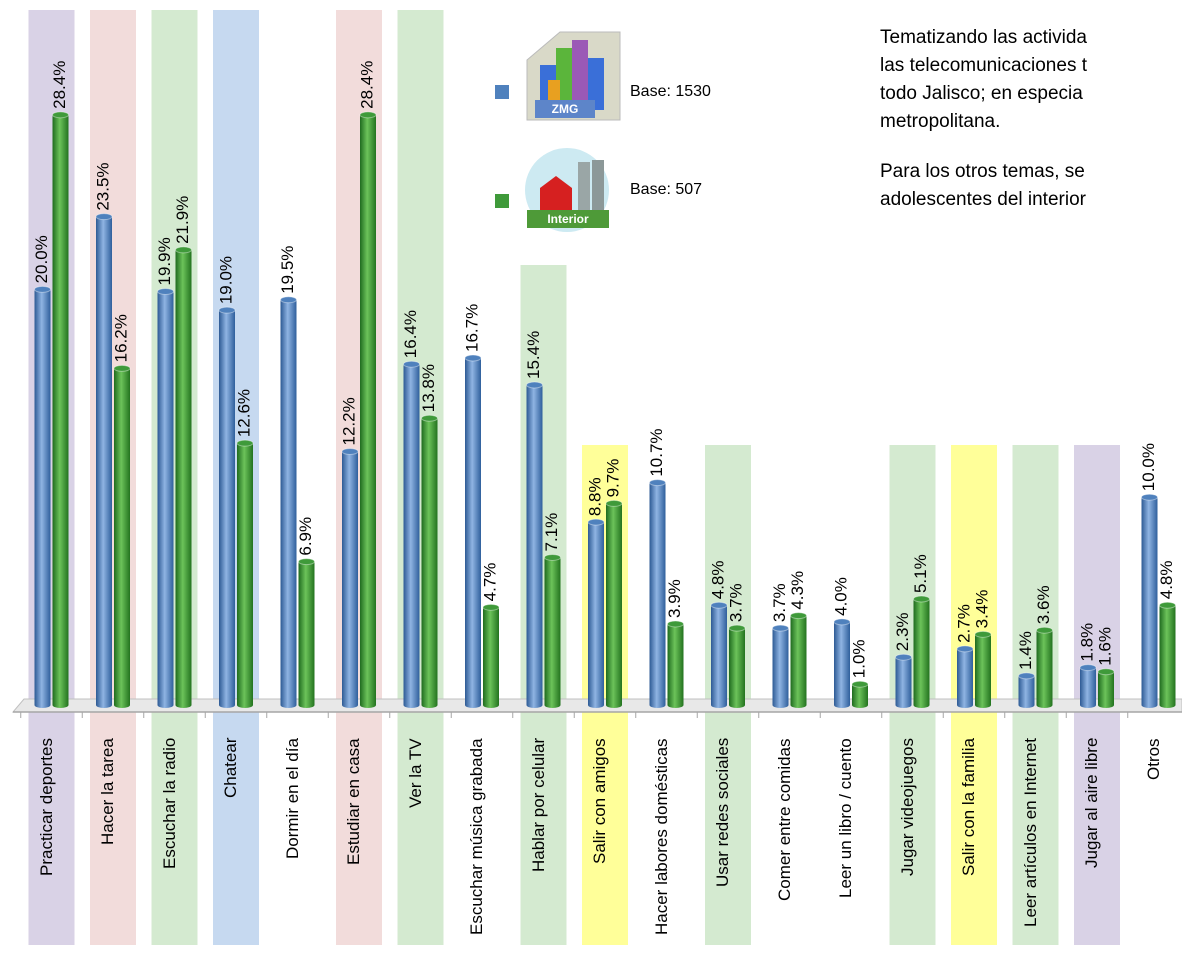 The width and height of the screenshot is (1182, 963). I want to click on value-label: 19.5%, so click(287, 270).